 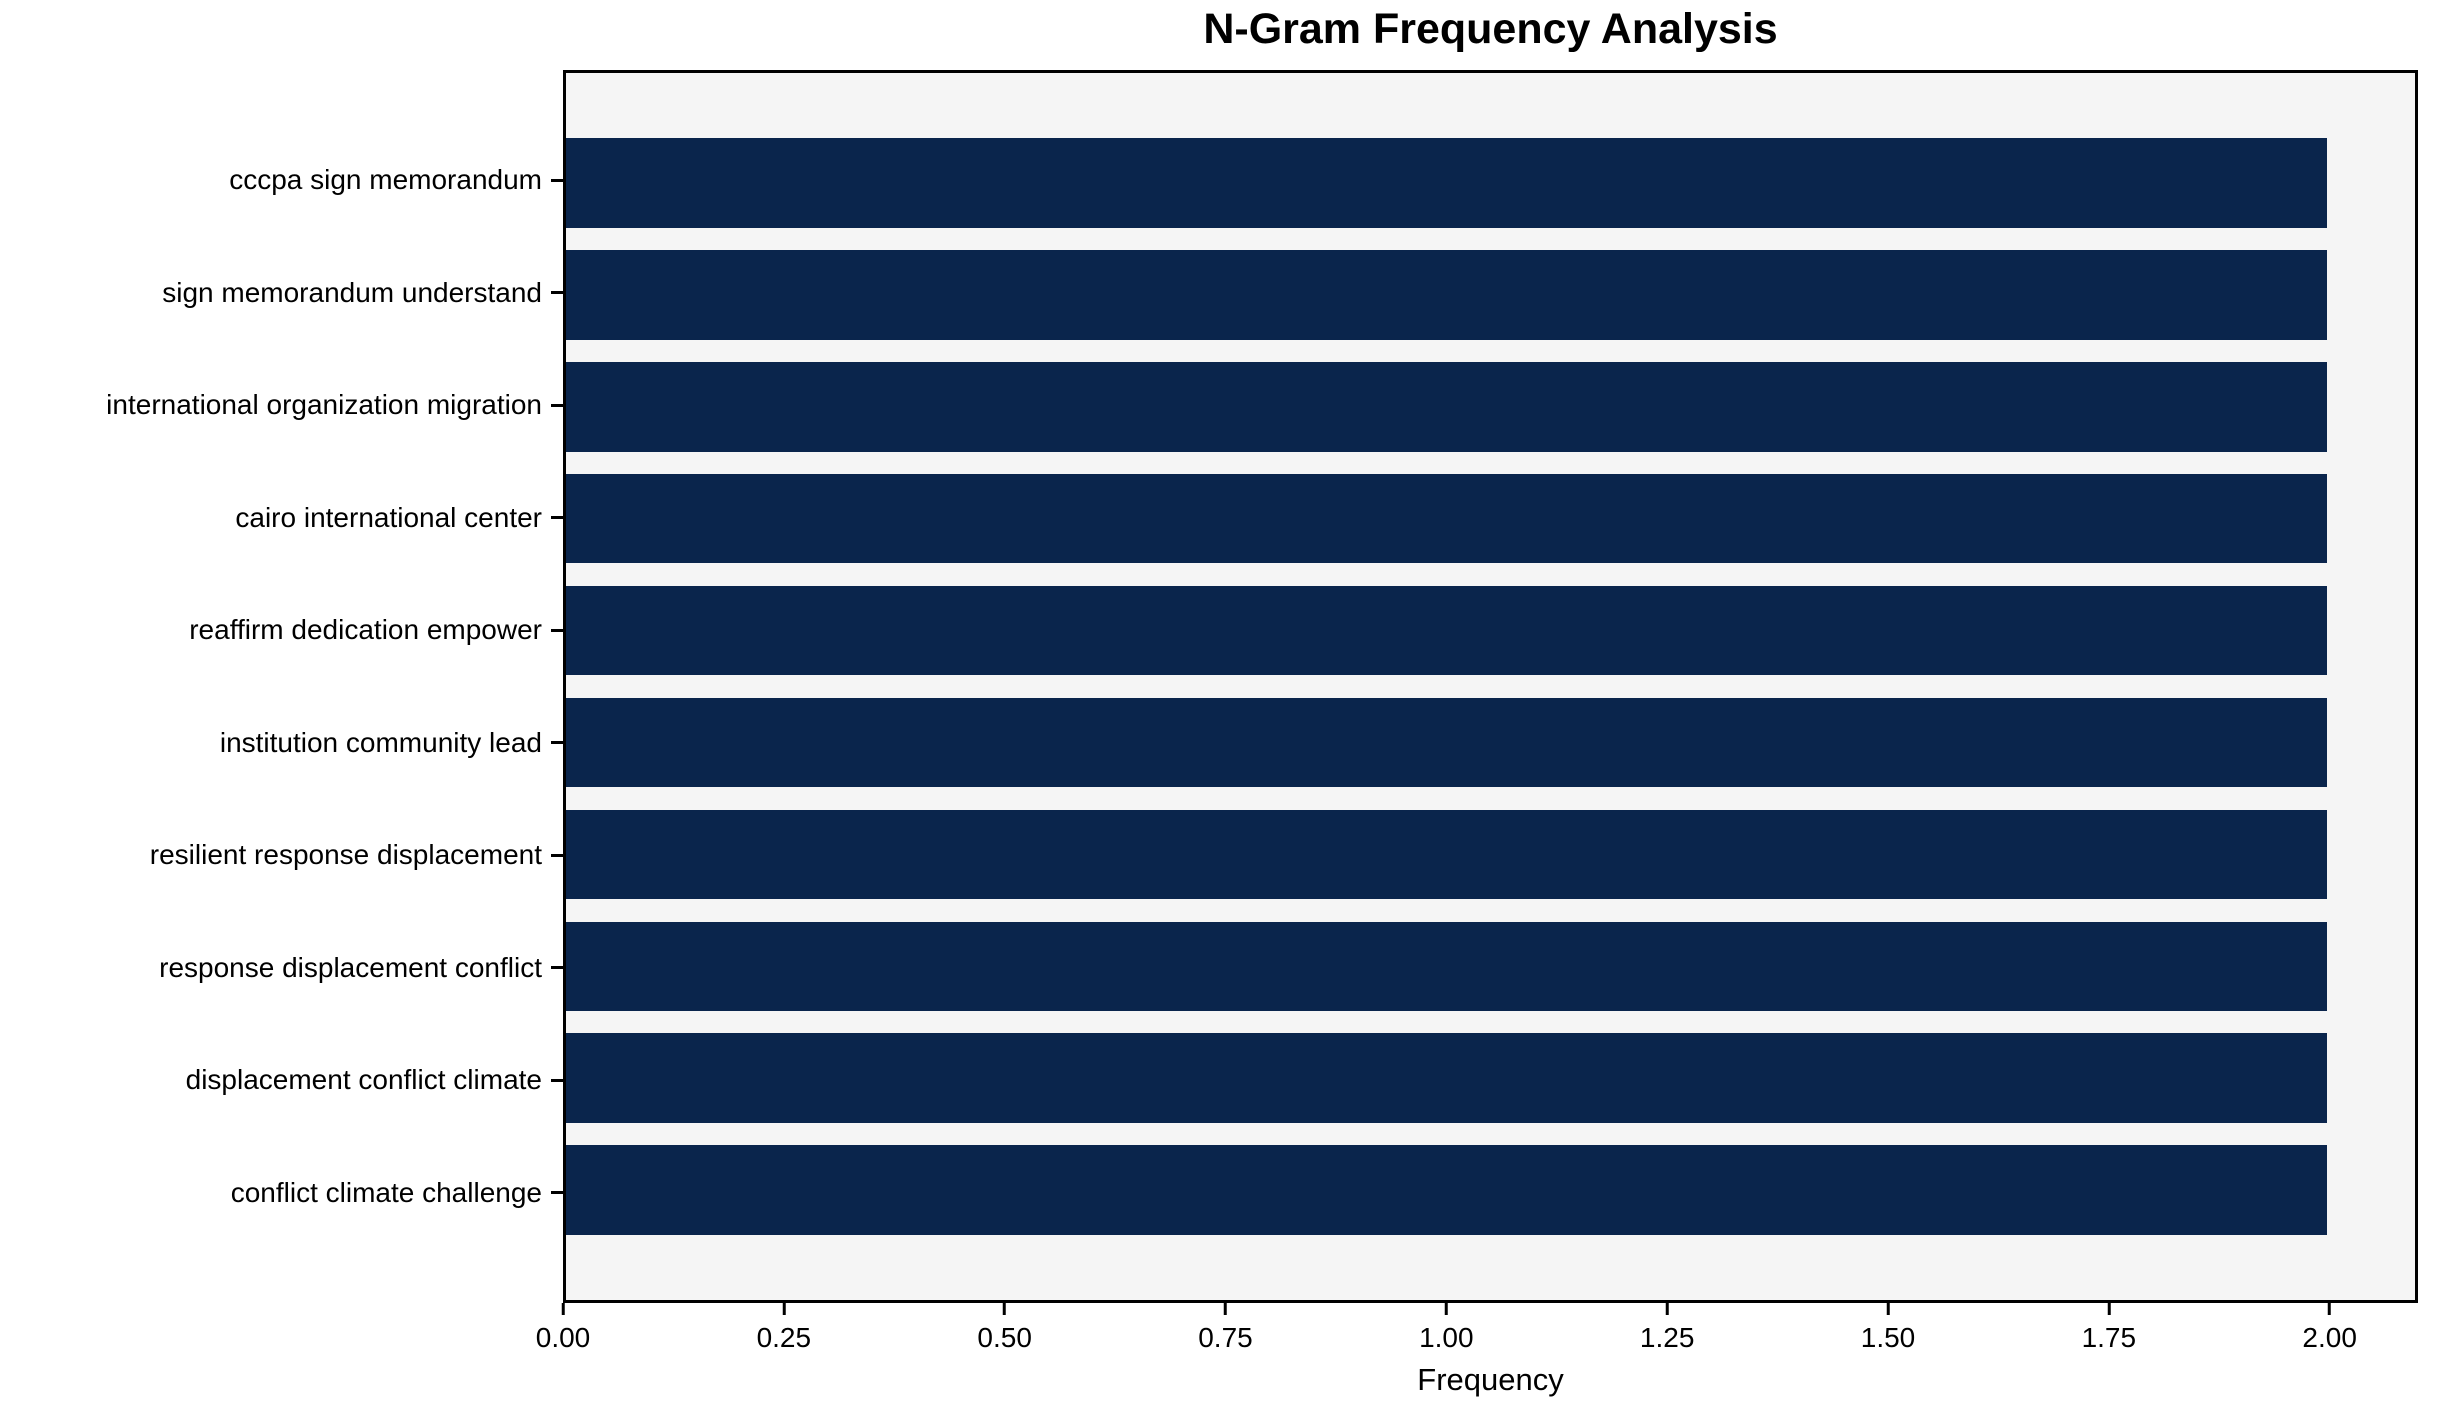 I want to click on y-tick-row: displacement conflict climate, so click(x=281, y=1080).